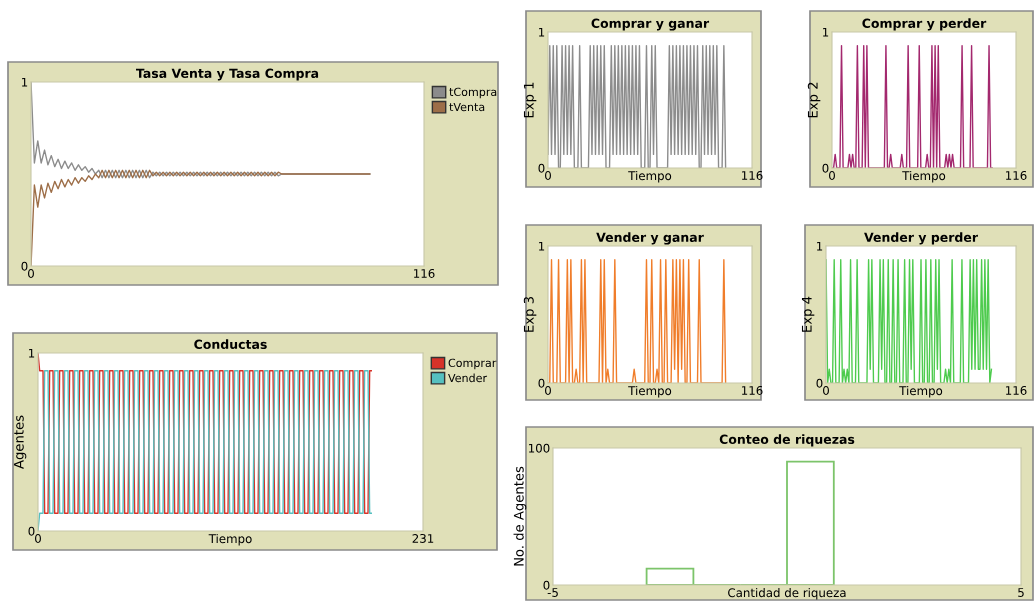  I want to click on legend-label: tCompra, so click(473, 93).